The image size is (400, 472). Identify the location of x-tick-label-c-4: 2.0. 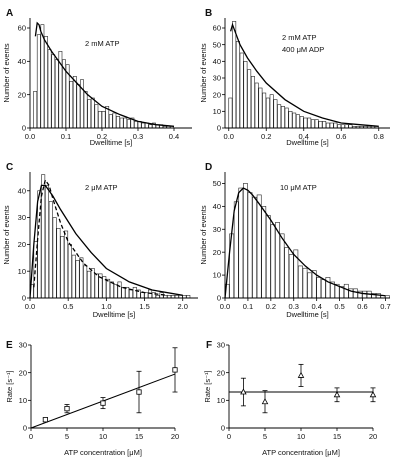
(183, 306).